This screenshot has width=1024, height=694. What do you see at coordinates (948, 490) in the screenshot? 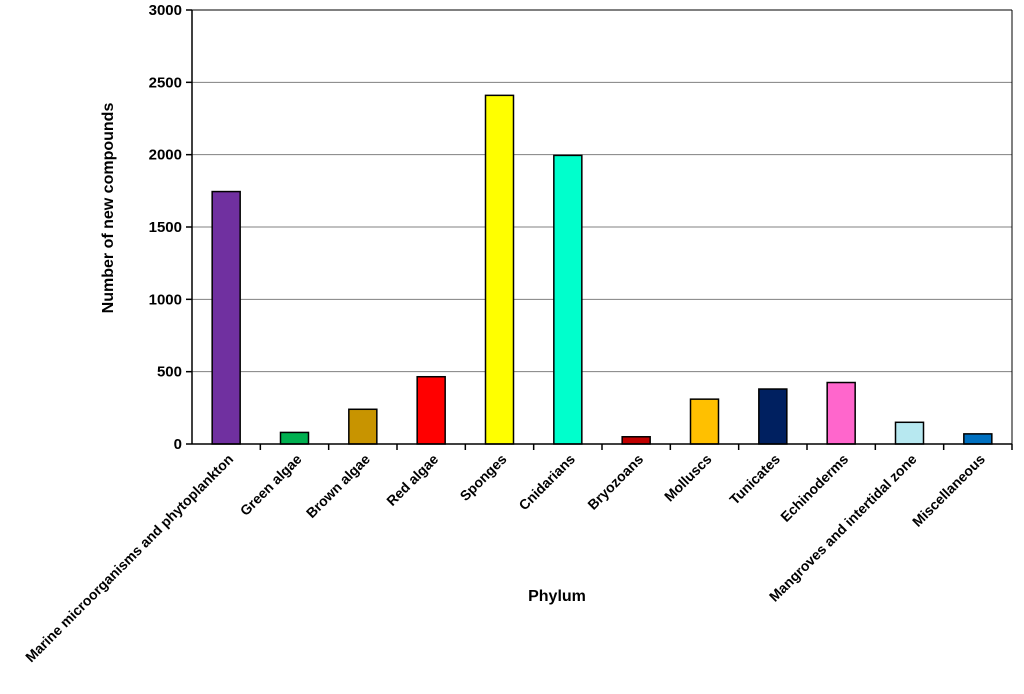
I see `x-tick-label: Miscellaneous` at bounding box center [948, 490].